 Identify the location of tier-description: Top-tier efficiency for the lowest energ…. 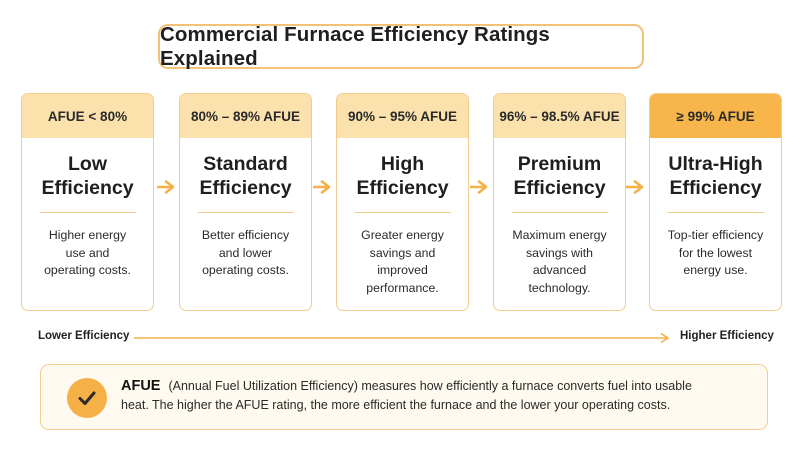
(715, 253).